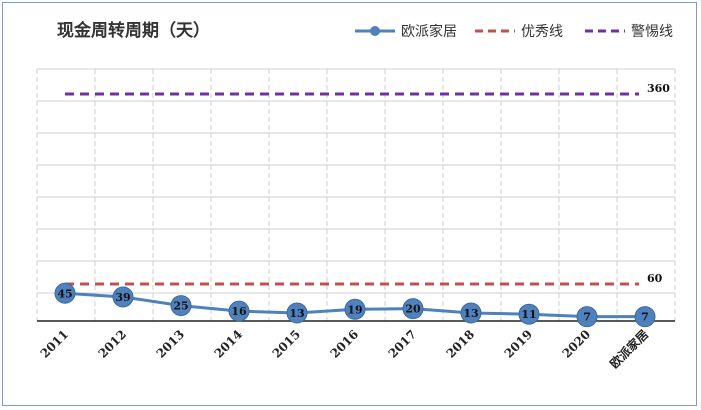 The height and width of the screenshot is (410, 701). What do you see at coordinates (133, 30) in the screenshot?
I see `chart-title: 现金周转周期（天）` at bounding box center [133, 30].